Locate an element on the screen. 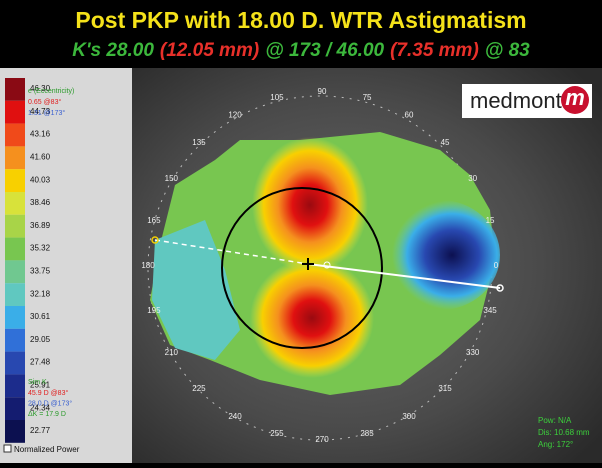 The image size is (602, 468). subtitle-part: K's 28.00 is located at coordinates (113, 50).